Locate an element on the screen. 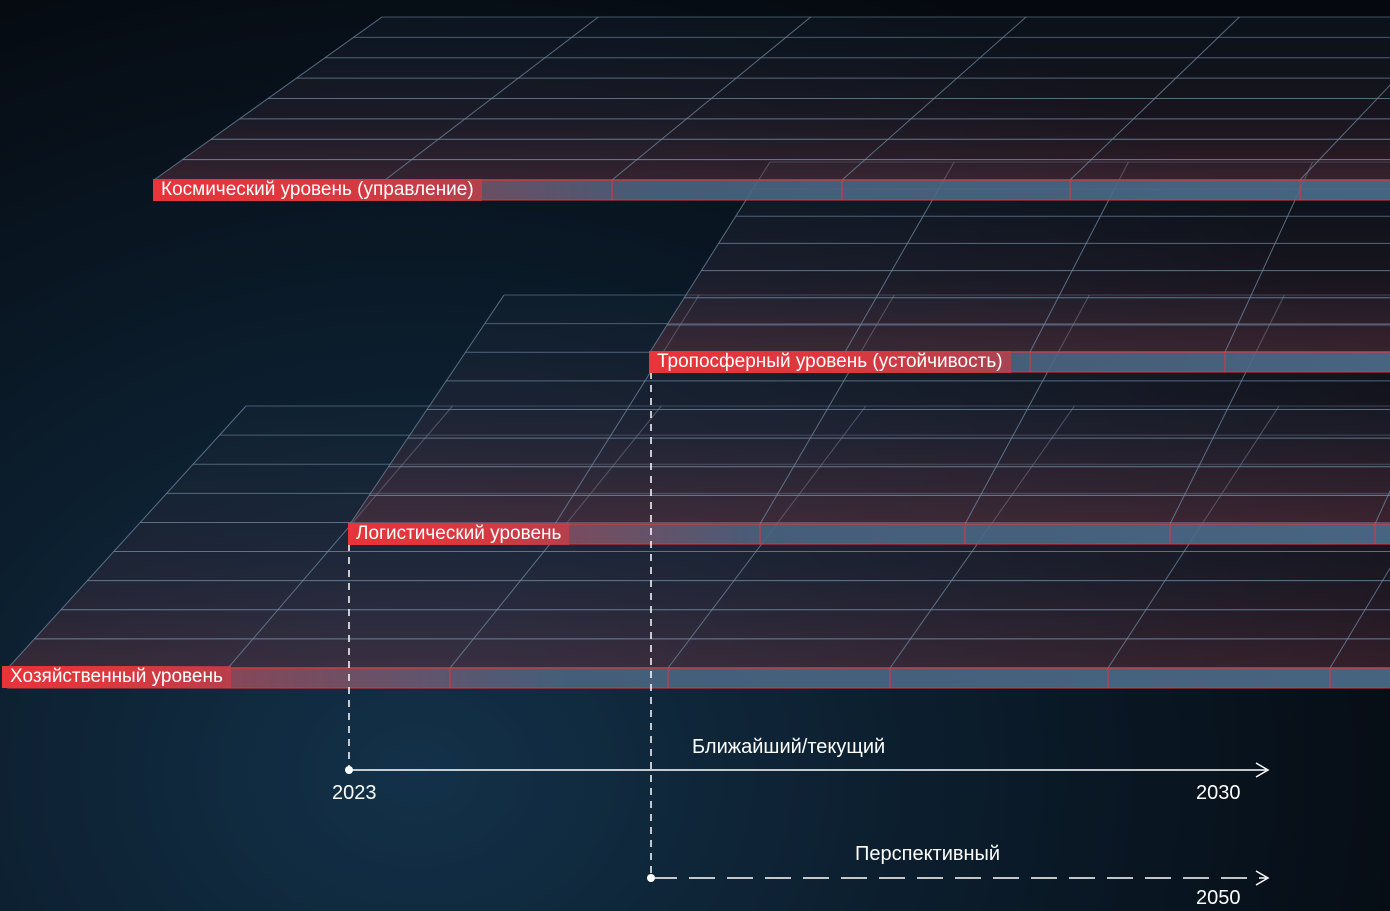 The width and height of the screenshot is (1390, 911). layer-label-troposphere: Тропосферный уровень (устойчивость) is located at coordinates (830, 362).